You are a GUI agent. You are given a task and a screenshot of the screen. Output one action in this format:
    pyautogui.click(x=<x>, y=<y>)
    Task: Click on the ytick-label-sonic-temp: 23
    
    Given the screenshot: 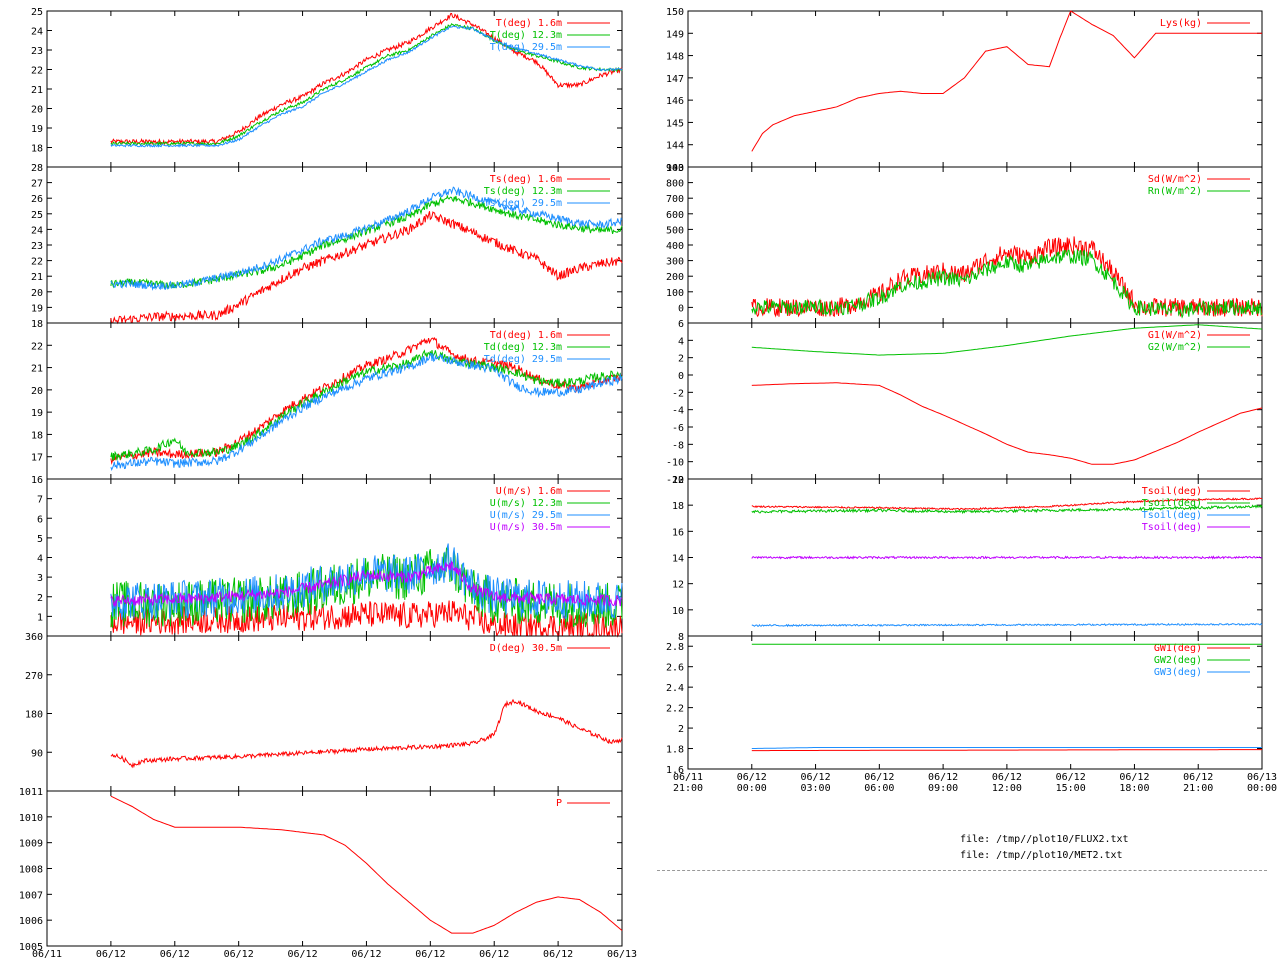 What is the action you would take?
    pyautogui.click(x=37, y=246)
    